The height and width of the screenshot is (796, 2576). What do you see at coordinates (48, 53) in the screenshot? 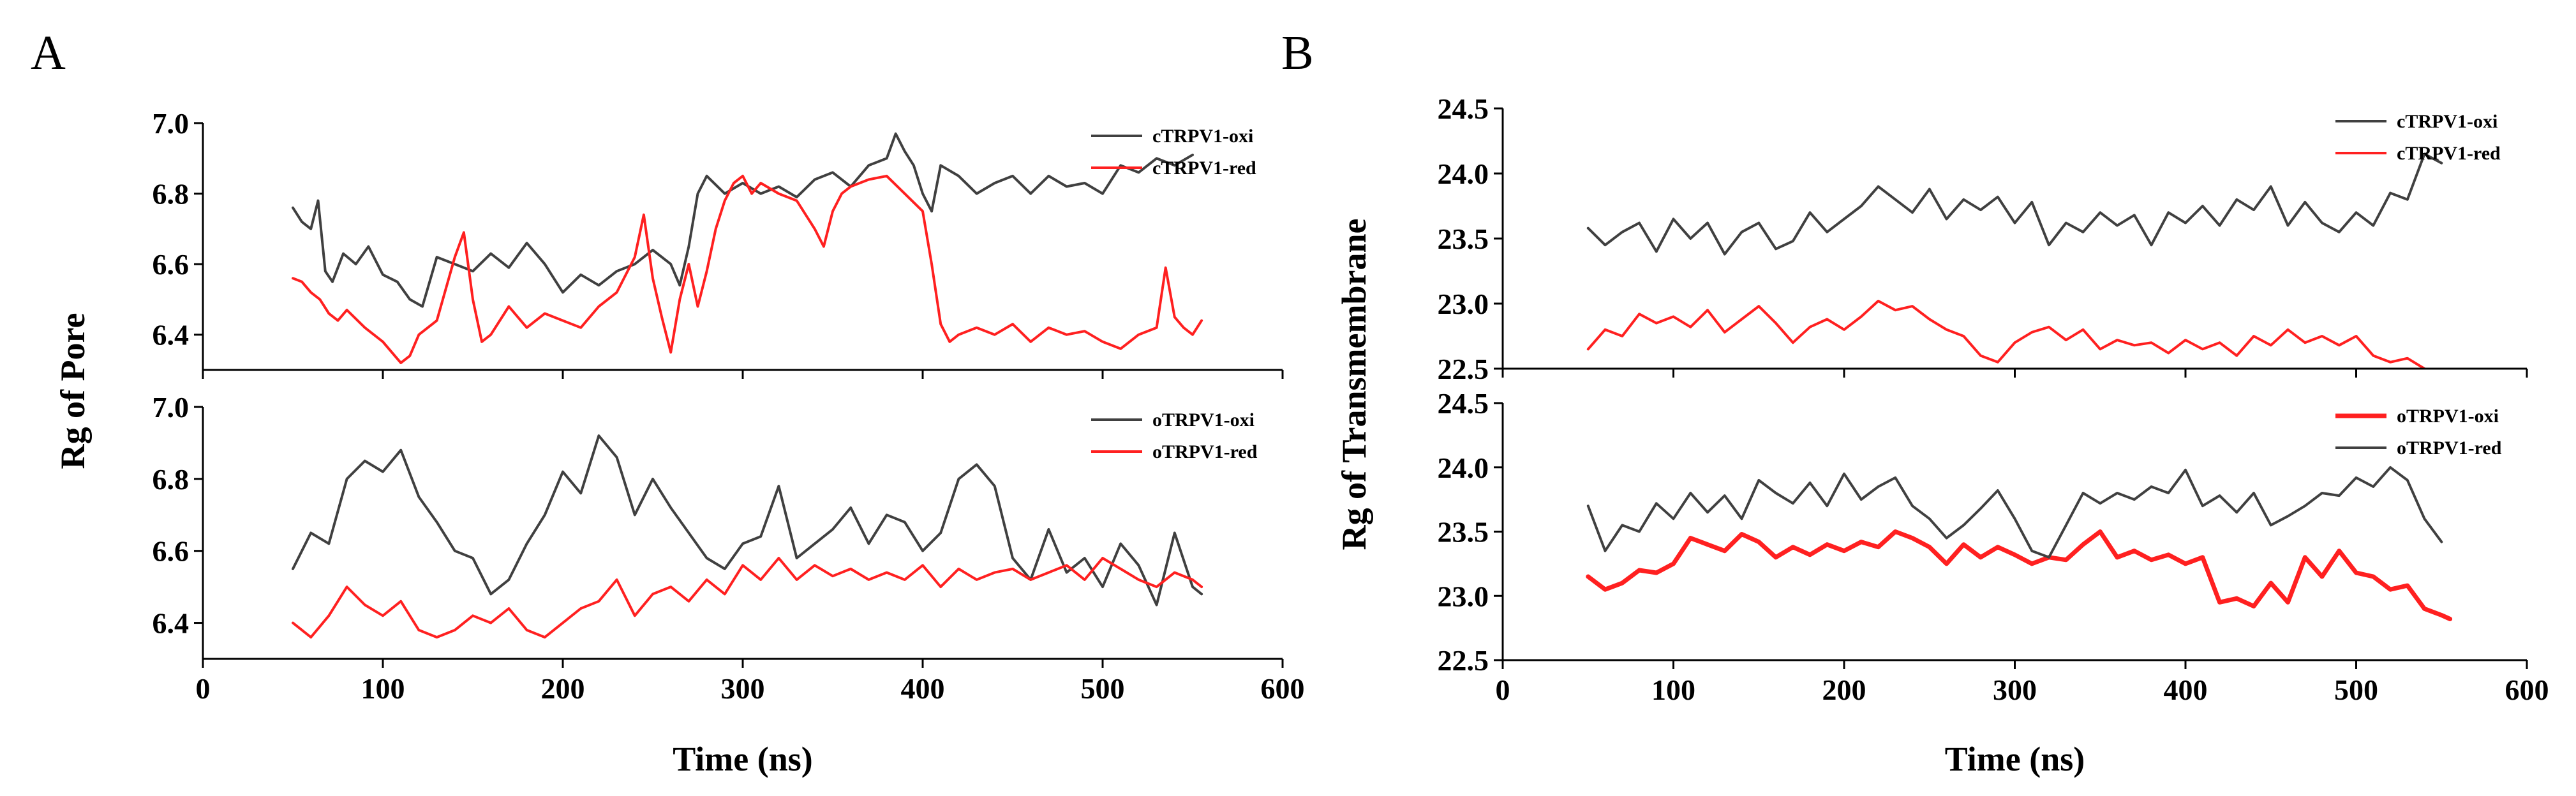
I see `panel-letter-a: A` at bounding box center [48, 53].